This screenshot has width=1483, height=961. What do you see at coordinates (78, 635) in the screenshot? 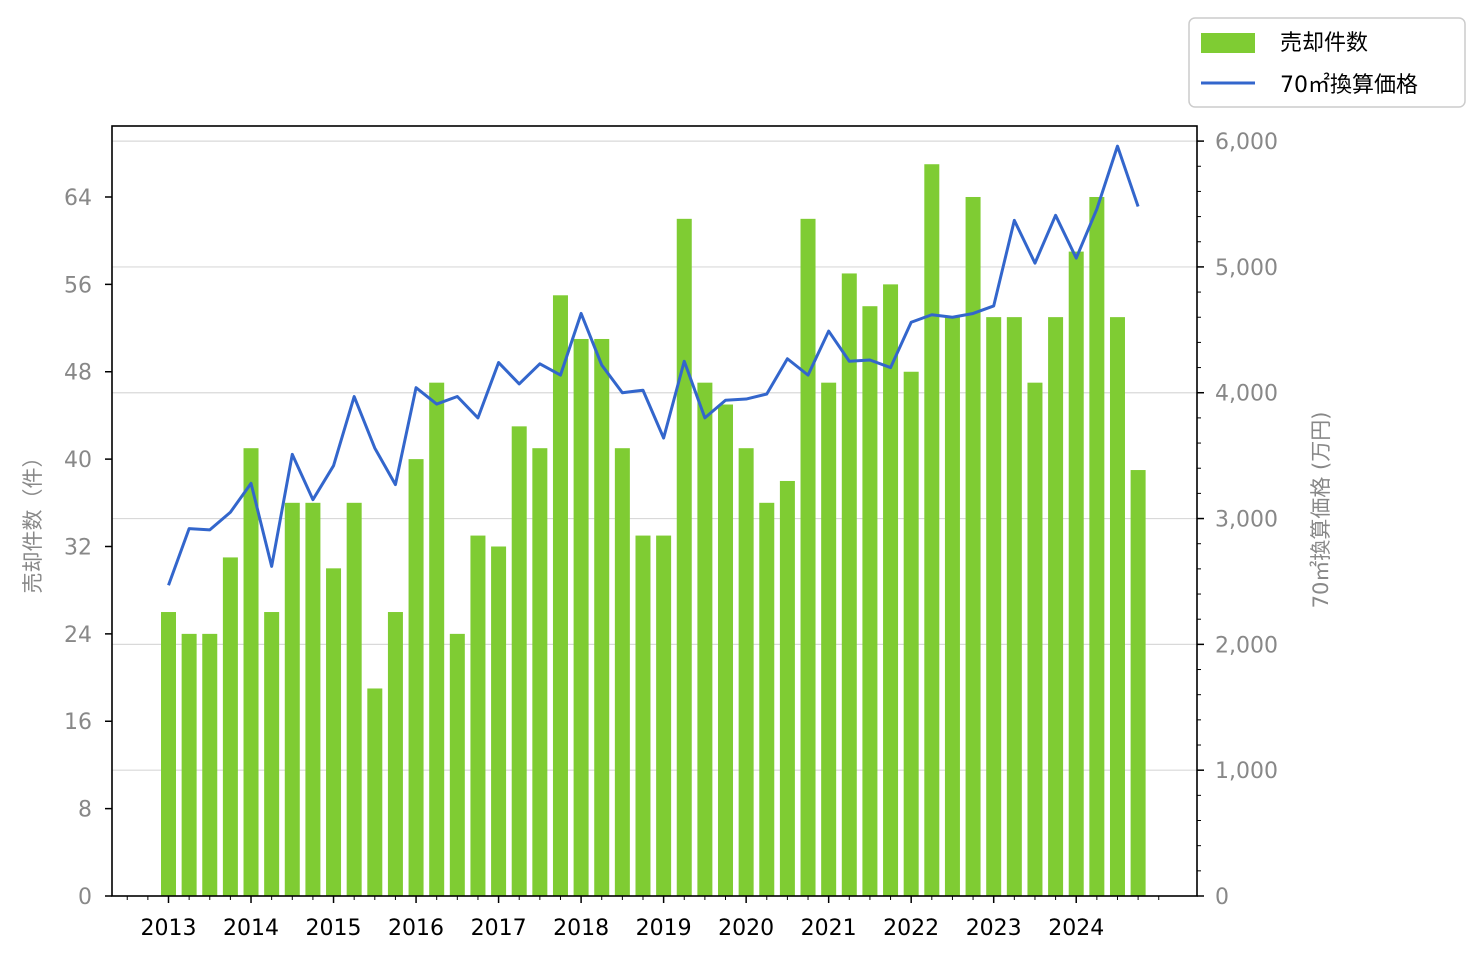
I see `left-tick-label: 24` at bounding box center [78, 635].